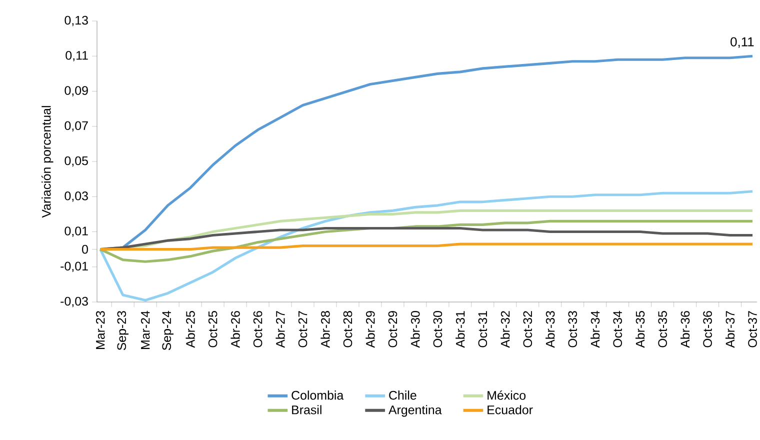  What do you see at coordinates (145, 329) in the screenshot?
I see `x-tick-label: Mar-24` at bounding box center [145, 329].